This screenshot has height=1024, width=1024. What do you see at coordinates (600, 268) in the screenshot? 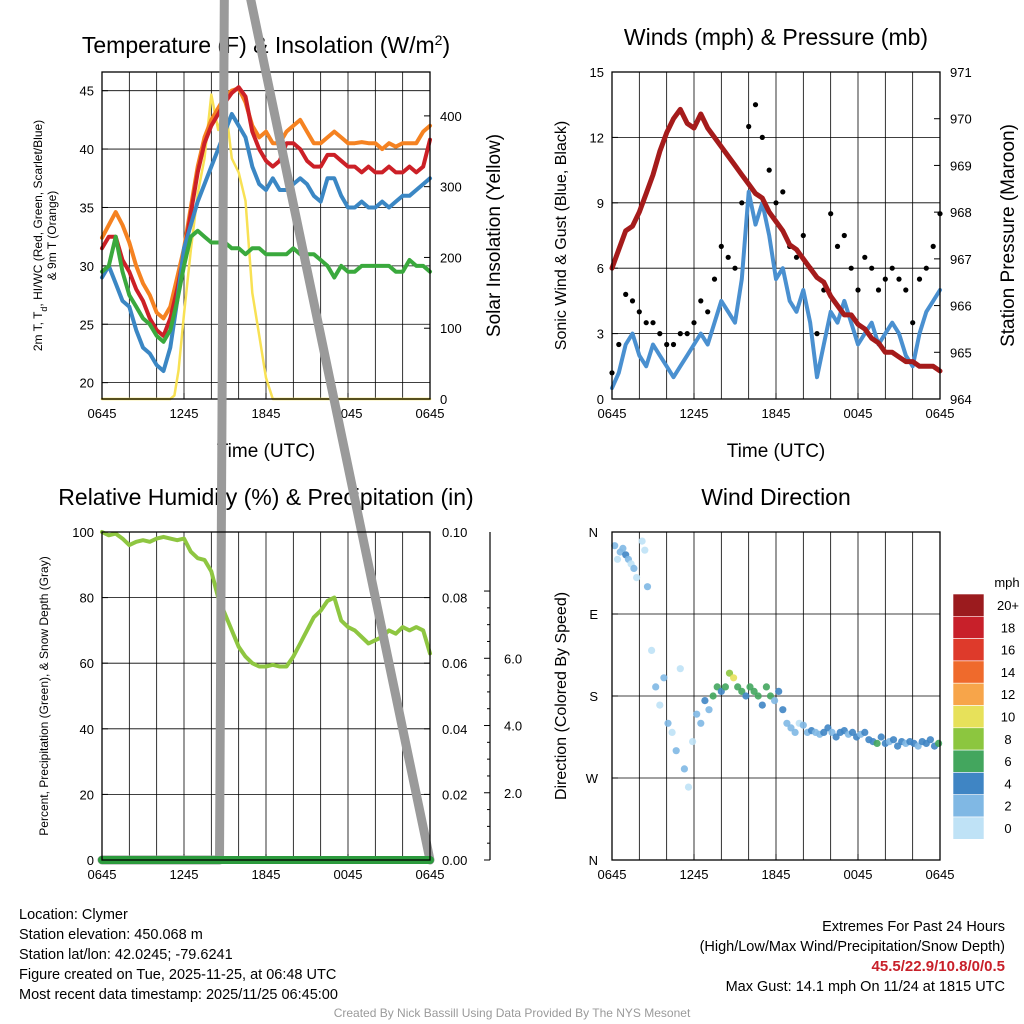
I see `y-tick-label: 6` at bounding box center [600, 268].